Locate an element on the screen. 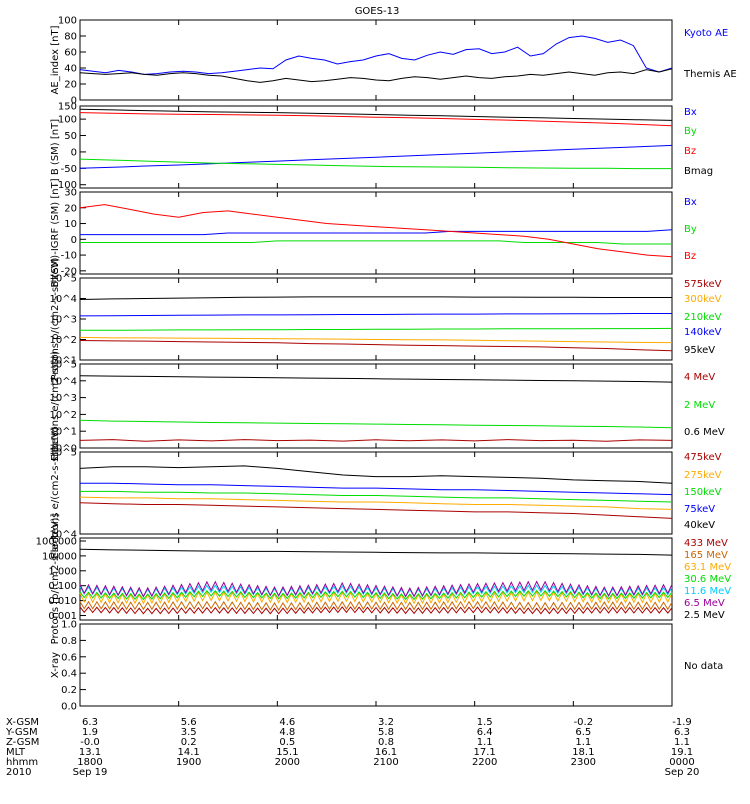  ephemeris-value: 0.2 is located at coordinates (189, 742).